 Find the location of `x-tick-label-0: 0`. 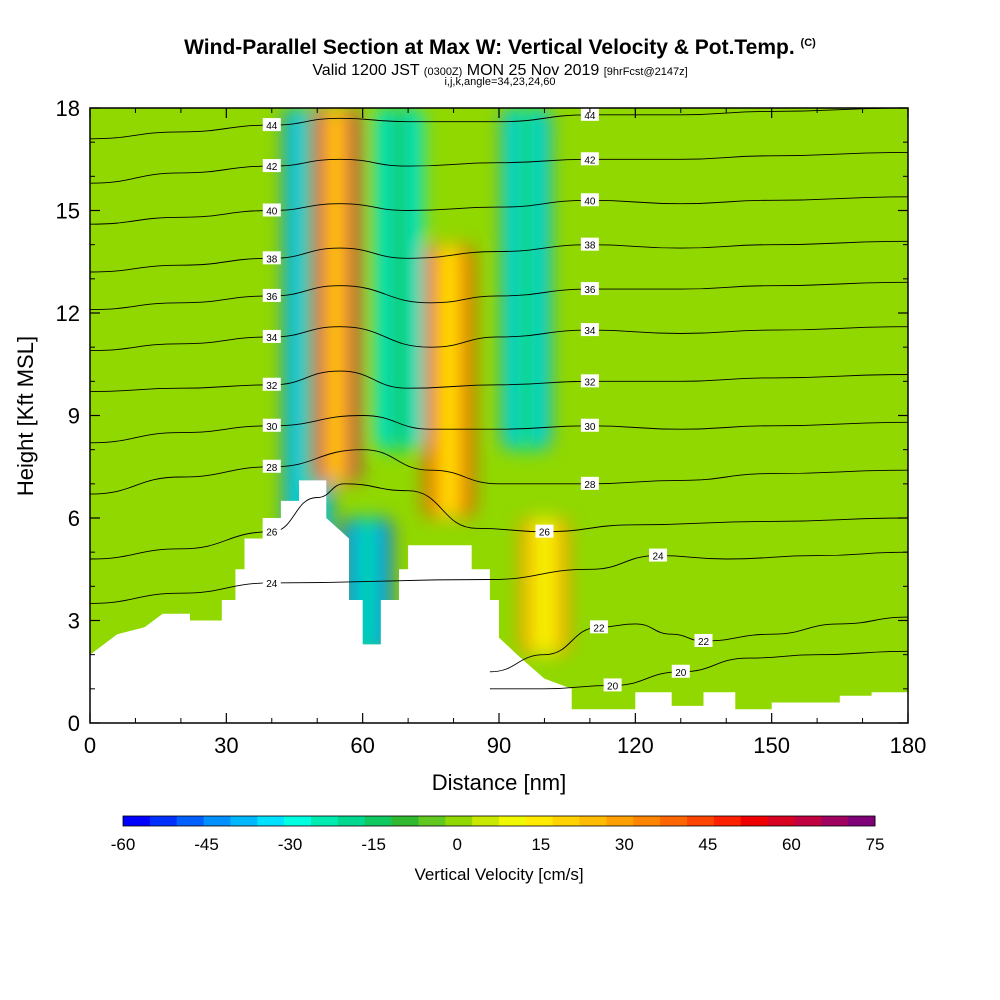

x-tick-label-0: 0 is located at coordinates (90, 745).